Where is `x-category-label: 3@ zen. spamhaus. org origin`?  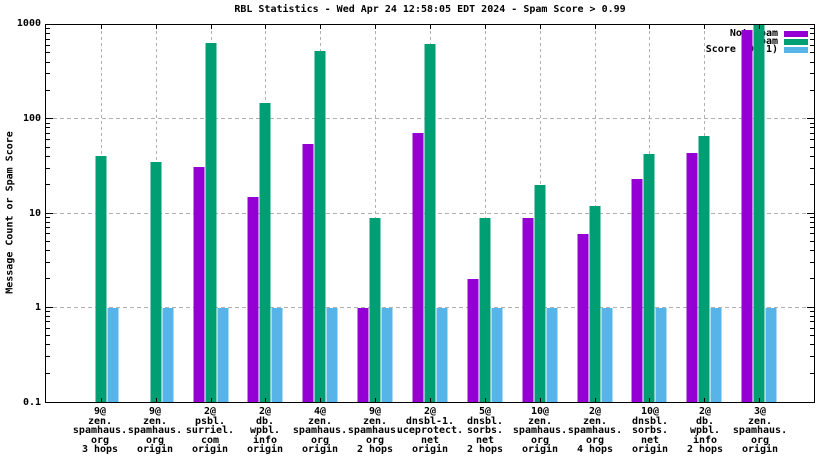 x-category-label: 3@ zen. spamhaus. org origin is located at coordinates (760, 431).